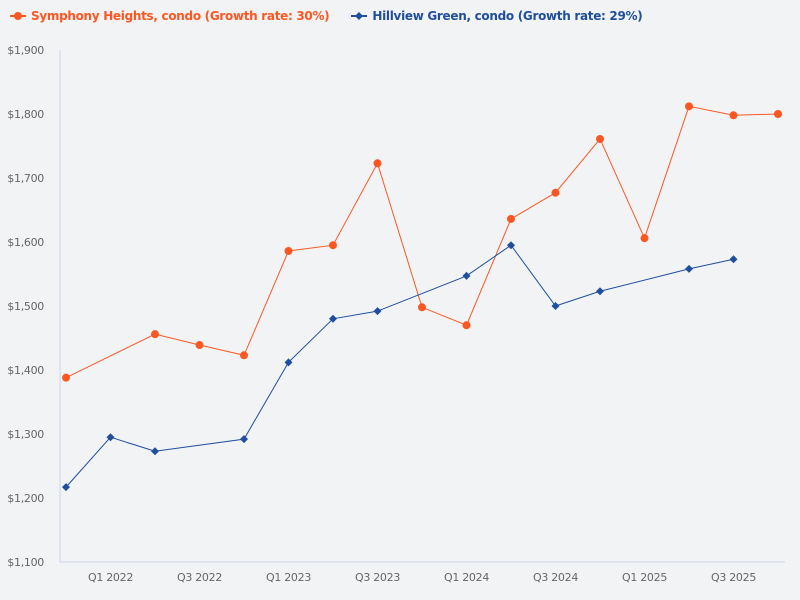 The height and width of the screenshot is (600, 800). Describe the element at coordinates (733, 577) in the screenshot. I see `x-tick-label: Q3 2025` at that location.